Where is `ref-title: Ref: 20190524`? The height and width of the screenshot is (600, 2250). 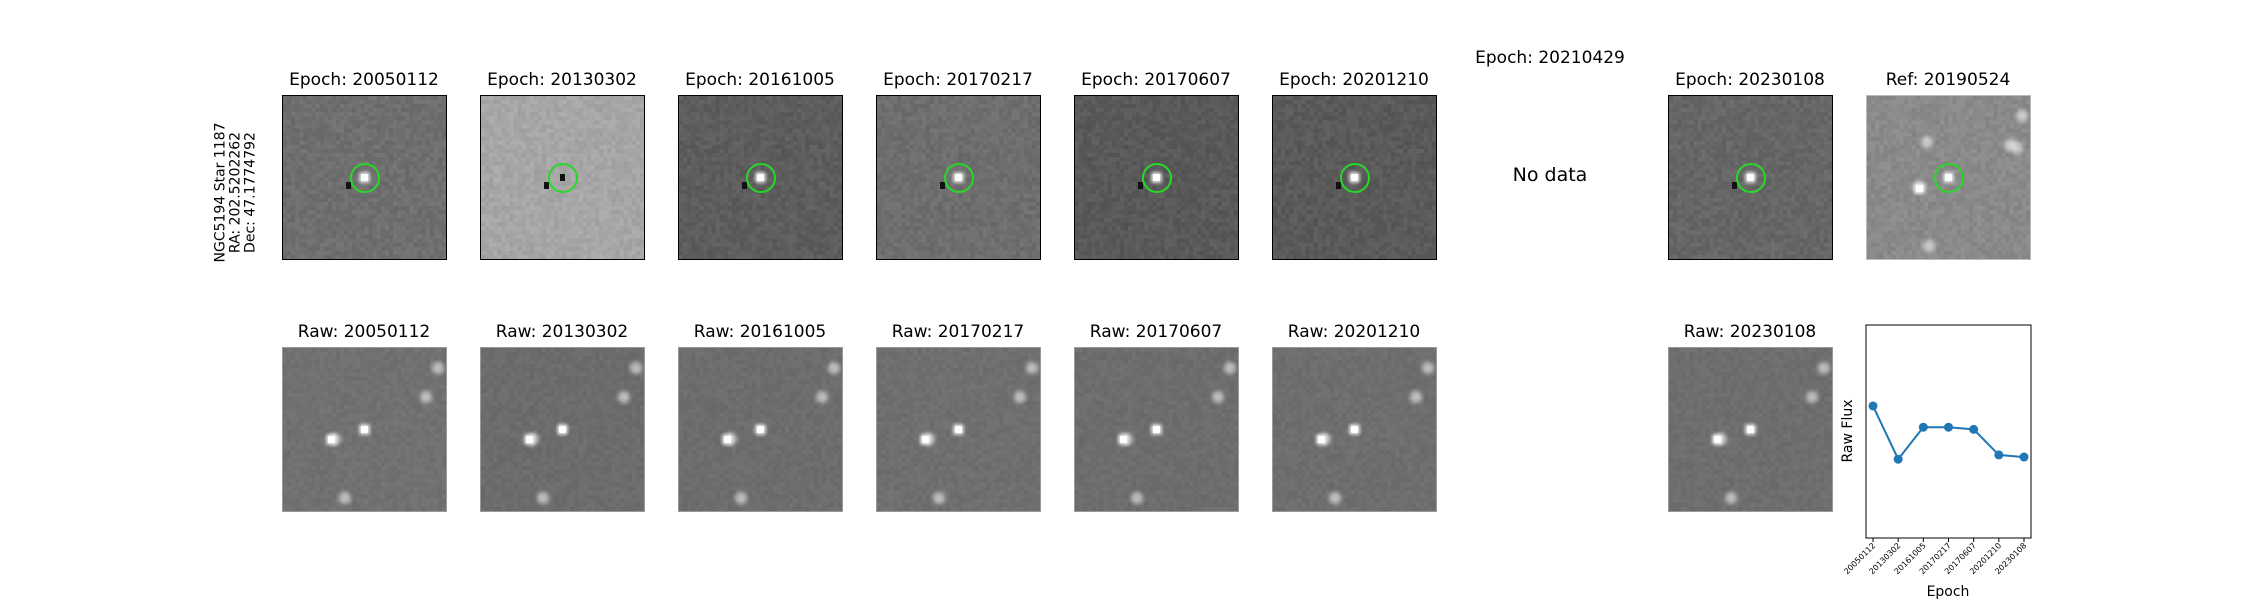 ref-title: Ref: 20190524 is located at coordinates (1948, 80).